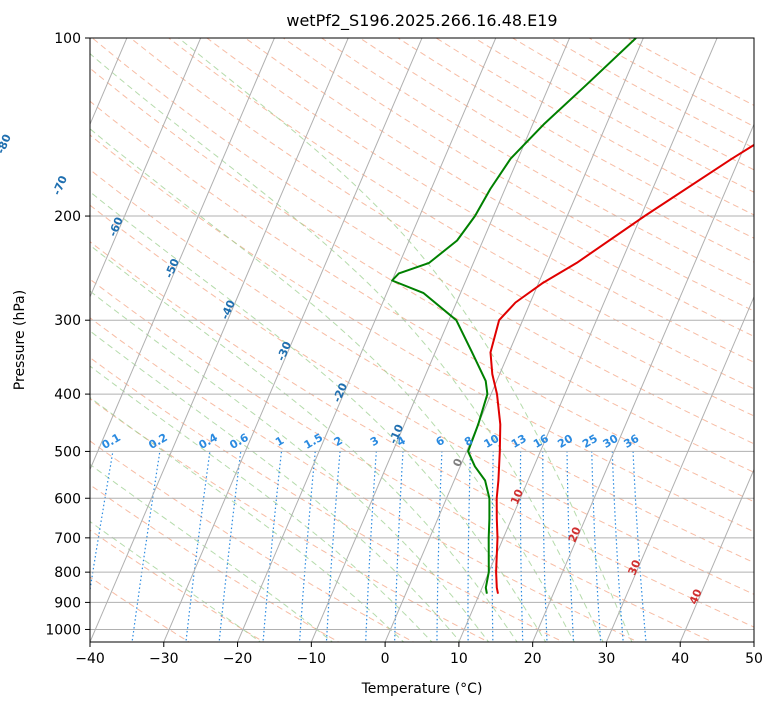 The width and height of the screenshot is (775, 708). What do you see at coordinates (164, 659) in the screenshot?
I see `x-tick-label: −30` at bounding box center [164, 659].